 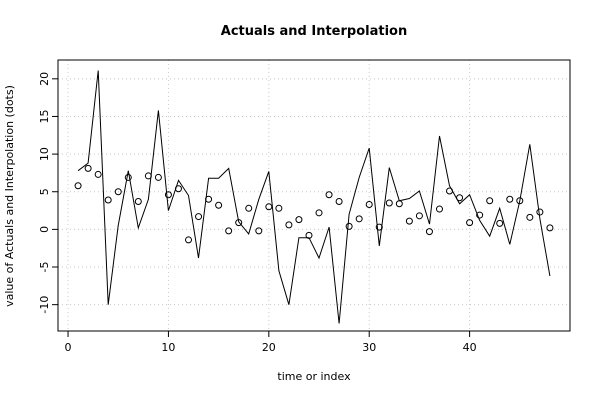 I want to click on x-tick-label: 10, so click(x=168, y=347).